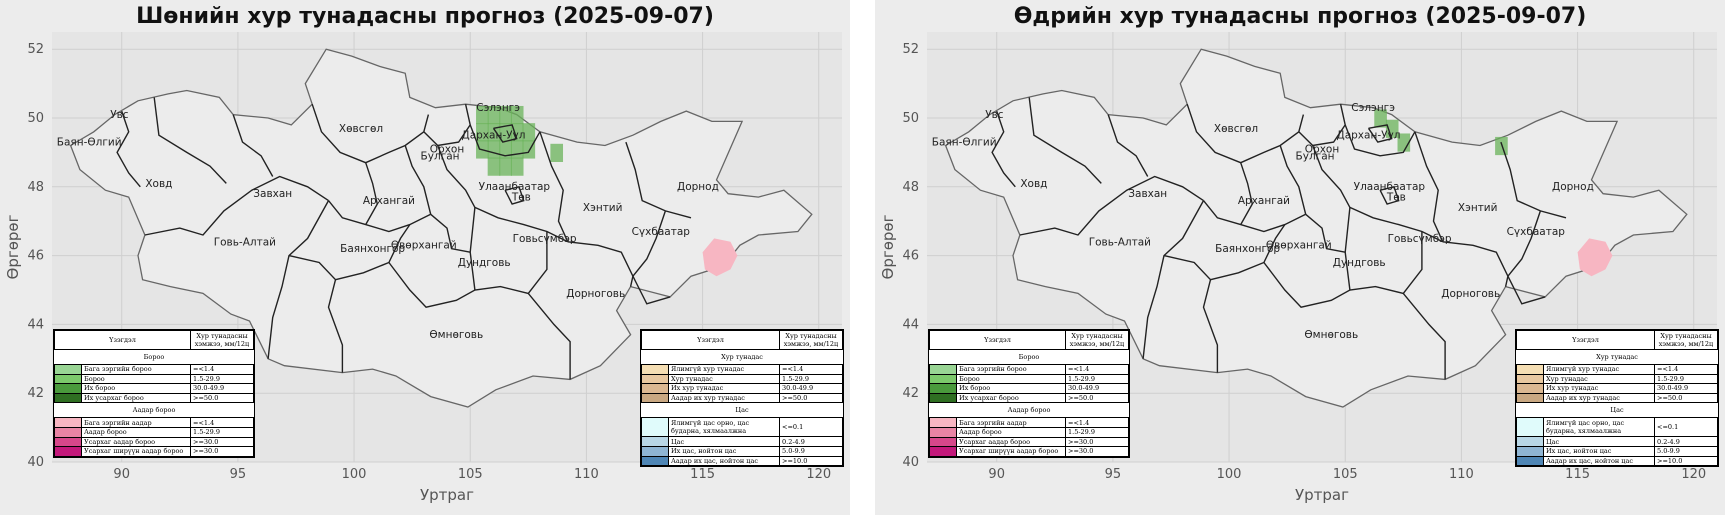  What do you see at coordinates (1573, 187) in the screenshot?
I see `region-label: Дорнод` at bounding box center [1573, 187].